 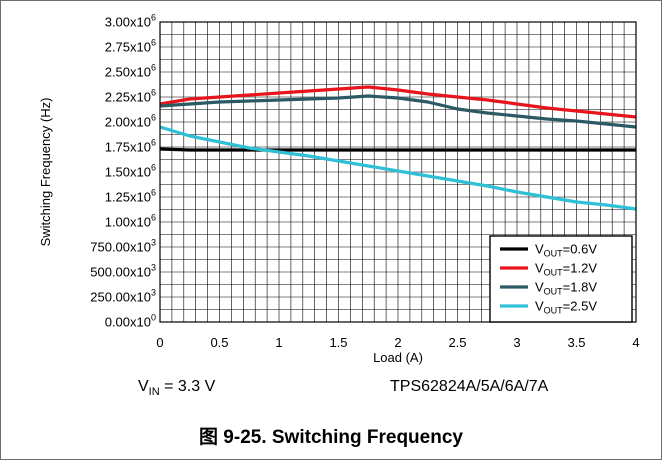 What do you see at coordinates (457, 342) in the screenshot?
I see `x-tick-label: 2.5` at bounding box center [457, 342].